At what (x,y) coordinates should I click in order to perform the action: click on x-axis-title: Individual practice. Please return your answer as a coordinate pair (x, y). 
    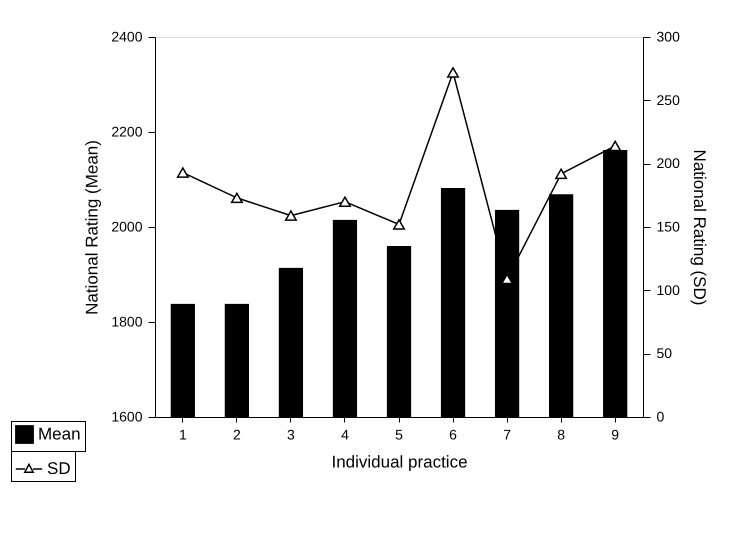
    Looking at the image, I should click on (399, 462).